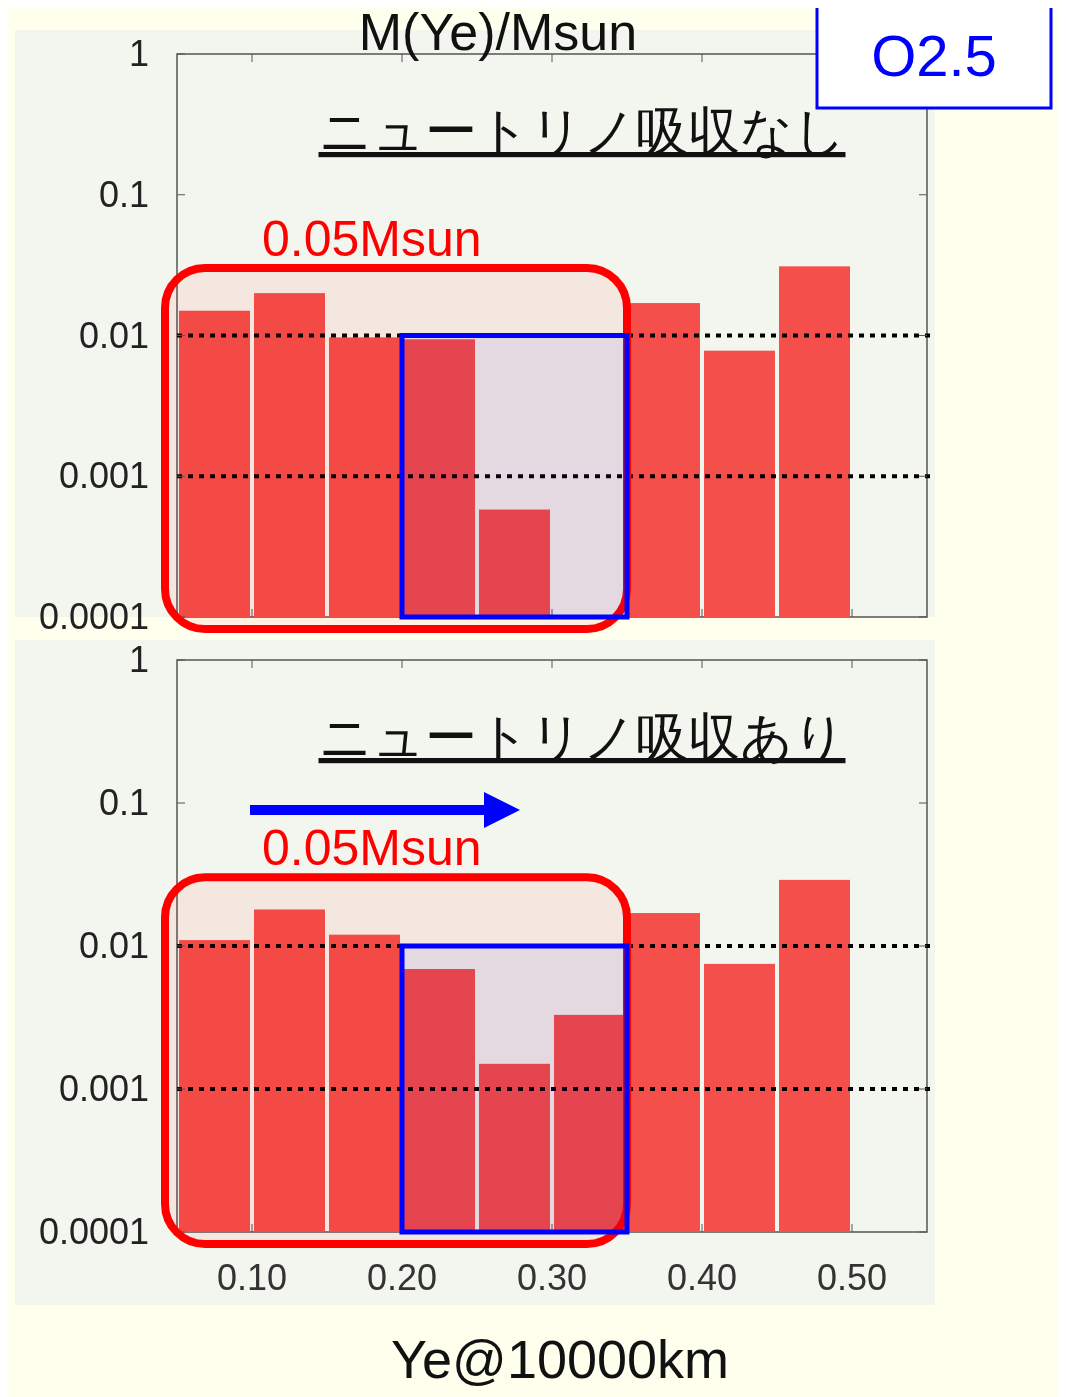  What do you see at coordinates (560, 1359) in the screenshot?
I see `x-axis-title: Ye@10000km` at bounding box center [560, 1359].